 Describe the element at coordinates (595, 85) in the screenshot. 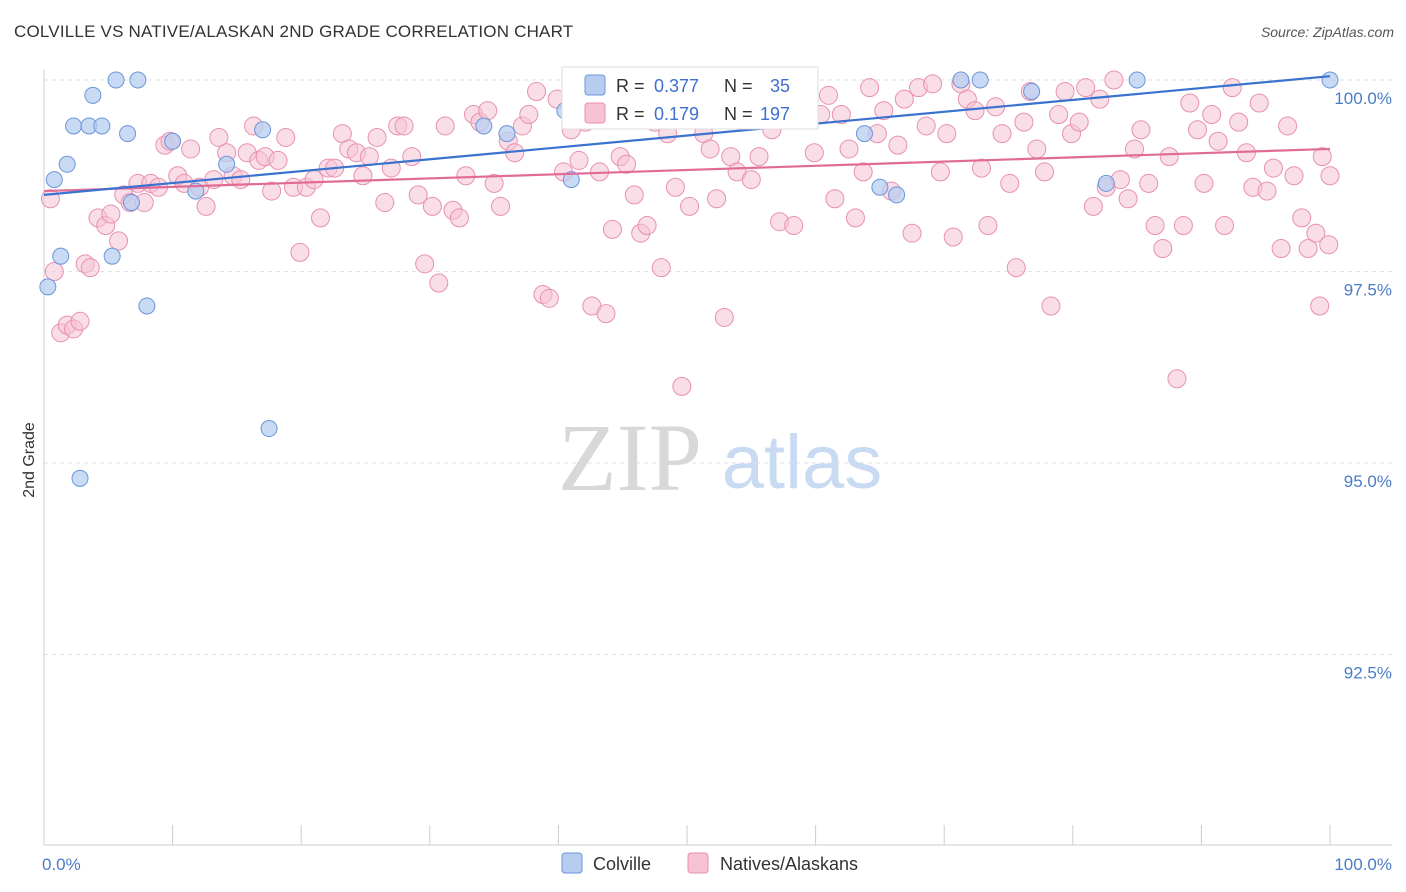

I see `stats-swatch-colville` at that location.